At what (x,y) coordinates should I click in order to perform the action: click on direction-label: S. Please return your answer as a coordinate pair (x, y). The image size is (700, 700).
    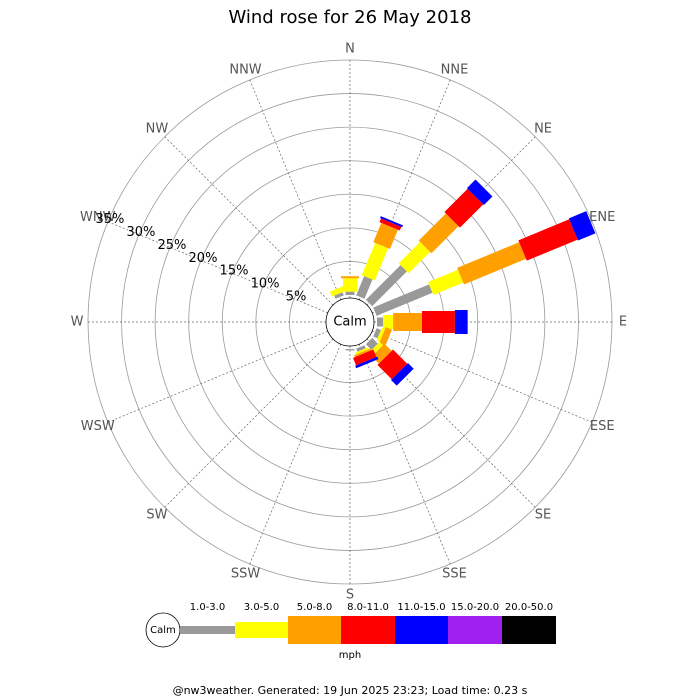
    Looking at the image, I should click on (350, 595).